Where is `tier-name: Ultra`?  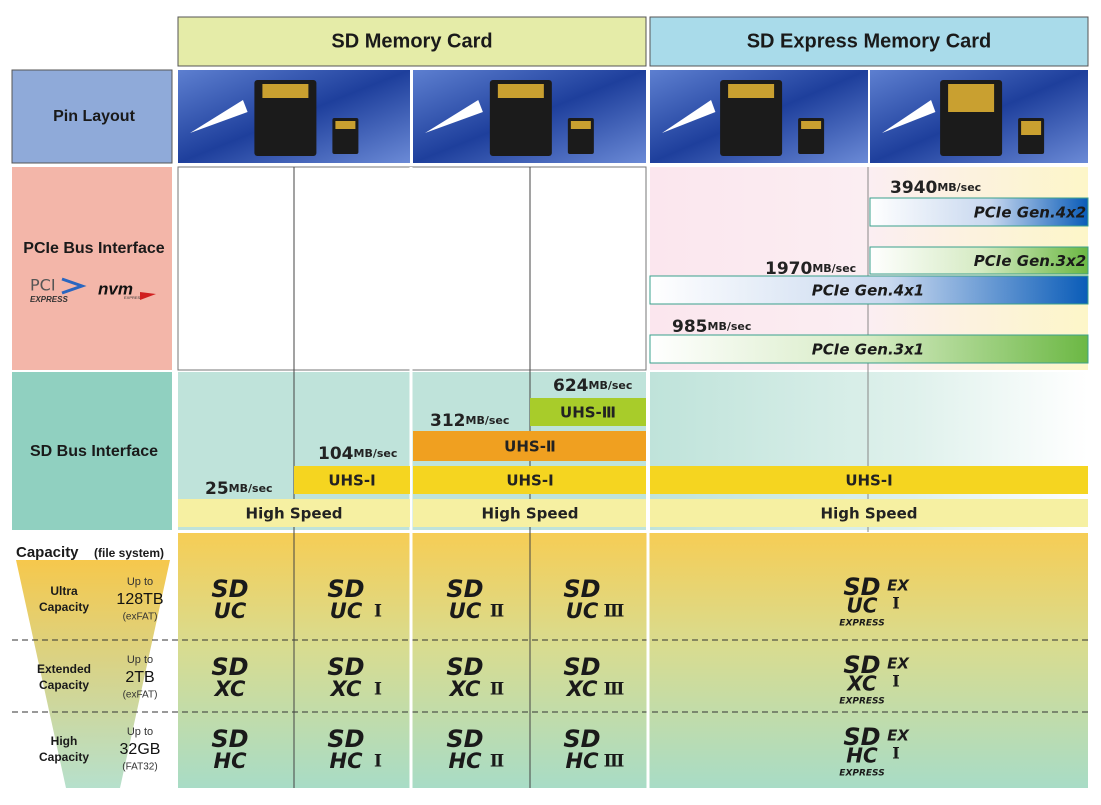
tier-name: Ultra is located at coordinates (64, 591).